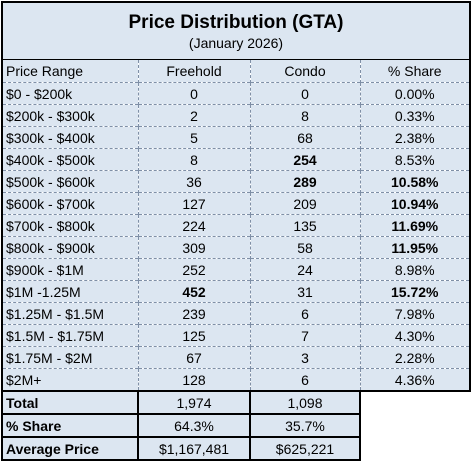 The width and height of the screenshot is (472, 462). I want to click on condo-cell: 254, so click(304, 159).